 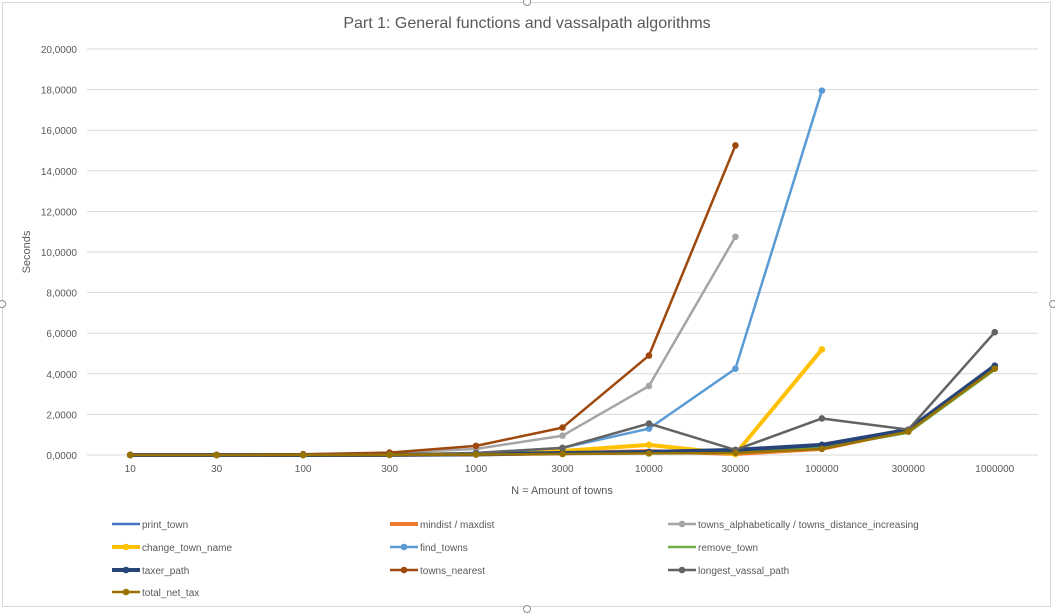 I want to click on legend-item: print_town, so click(x=150, y=525).